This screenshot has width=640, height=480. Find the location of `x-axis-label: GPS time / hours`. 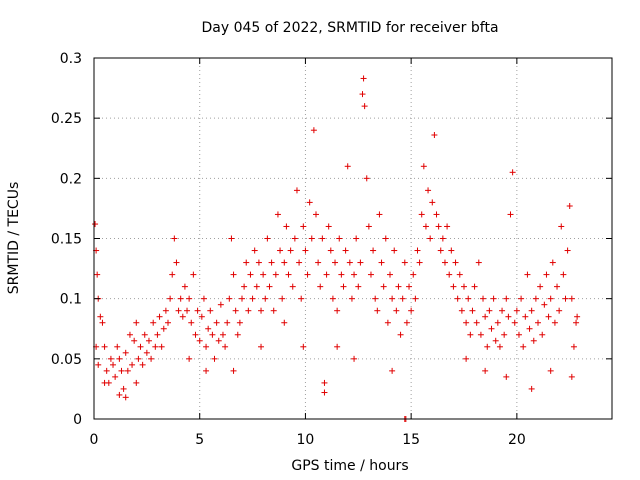

x-axis-label: GPS time / hours is located at coordinates (349, 466).